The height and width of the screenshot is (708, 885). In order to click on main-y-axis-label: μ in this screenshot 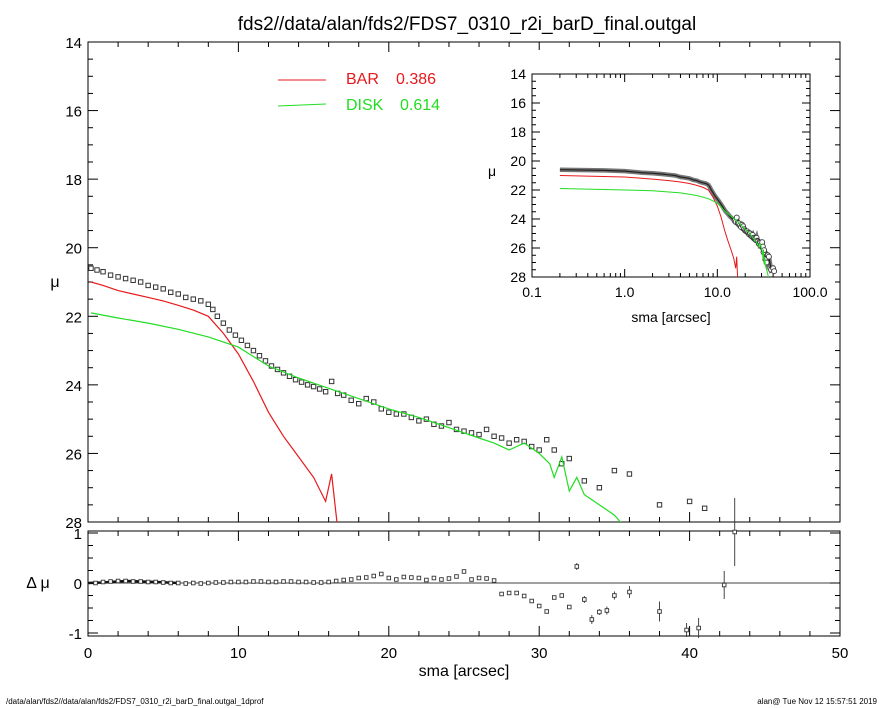, I will do `click(54, 282)`.